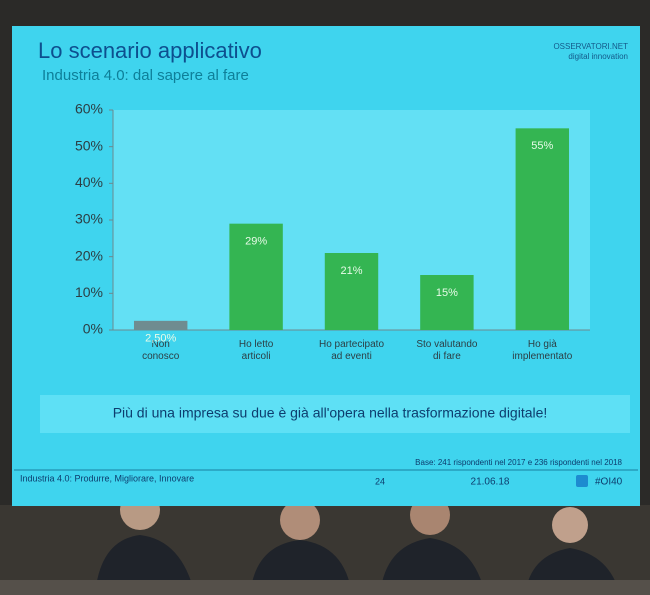  Describe the element at coordinates (89, 292) in the screenshot. I see `y-tick-label: 10%` at that location.